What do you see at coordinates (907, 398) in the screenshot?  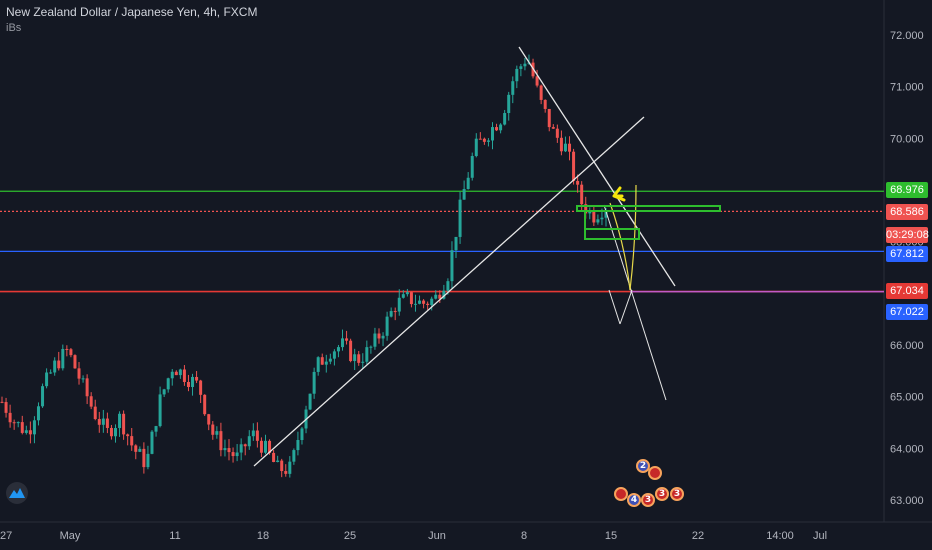 I see `y-tick-label: 65.000` at bounding box center [907, 398].